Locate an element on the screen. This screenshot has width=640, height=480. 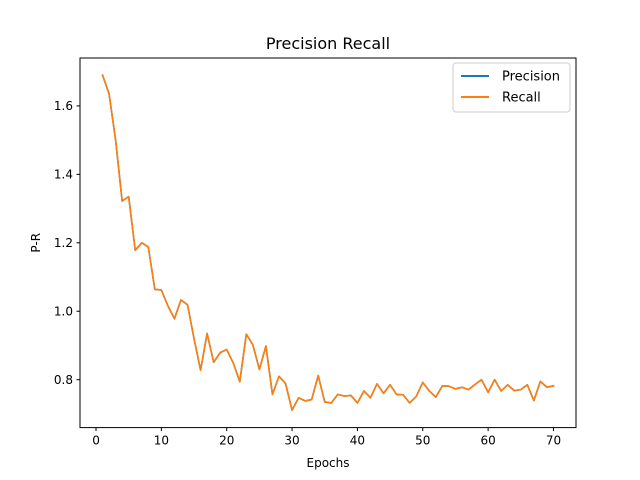
x-tick-label: 40 is located at coordinates (357, 441).